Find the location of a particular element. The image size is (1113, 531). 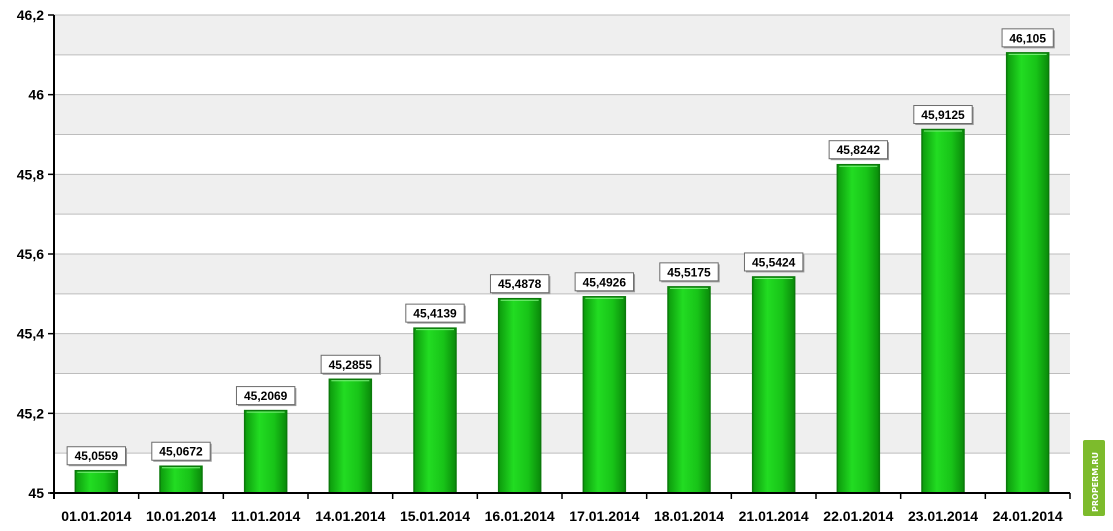

data-label-text: 46,105 is located at coordinates (1027, 38).